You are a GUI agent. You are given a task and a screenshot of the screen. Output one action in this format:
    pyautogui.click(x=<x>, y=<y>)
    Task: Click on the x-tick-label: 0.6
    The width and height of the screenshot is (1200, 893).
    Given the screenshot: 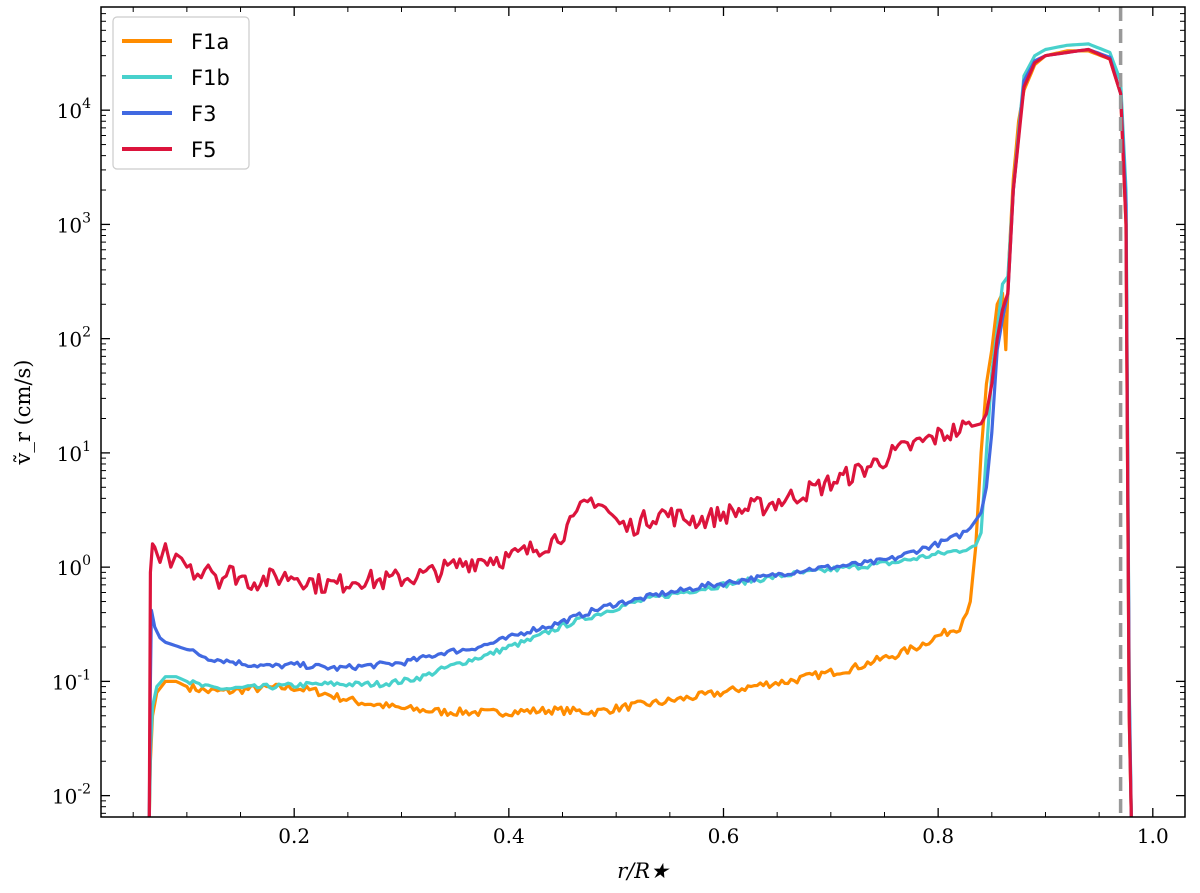 What is the action you would take?
    pyautogui.click(x=724, y=836)
    